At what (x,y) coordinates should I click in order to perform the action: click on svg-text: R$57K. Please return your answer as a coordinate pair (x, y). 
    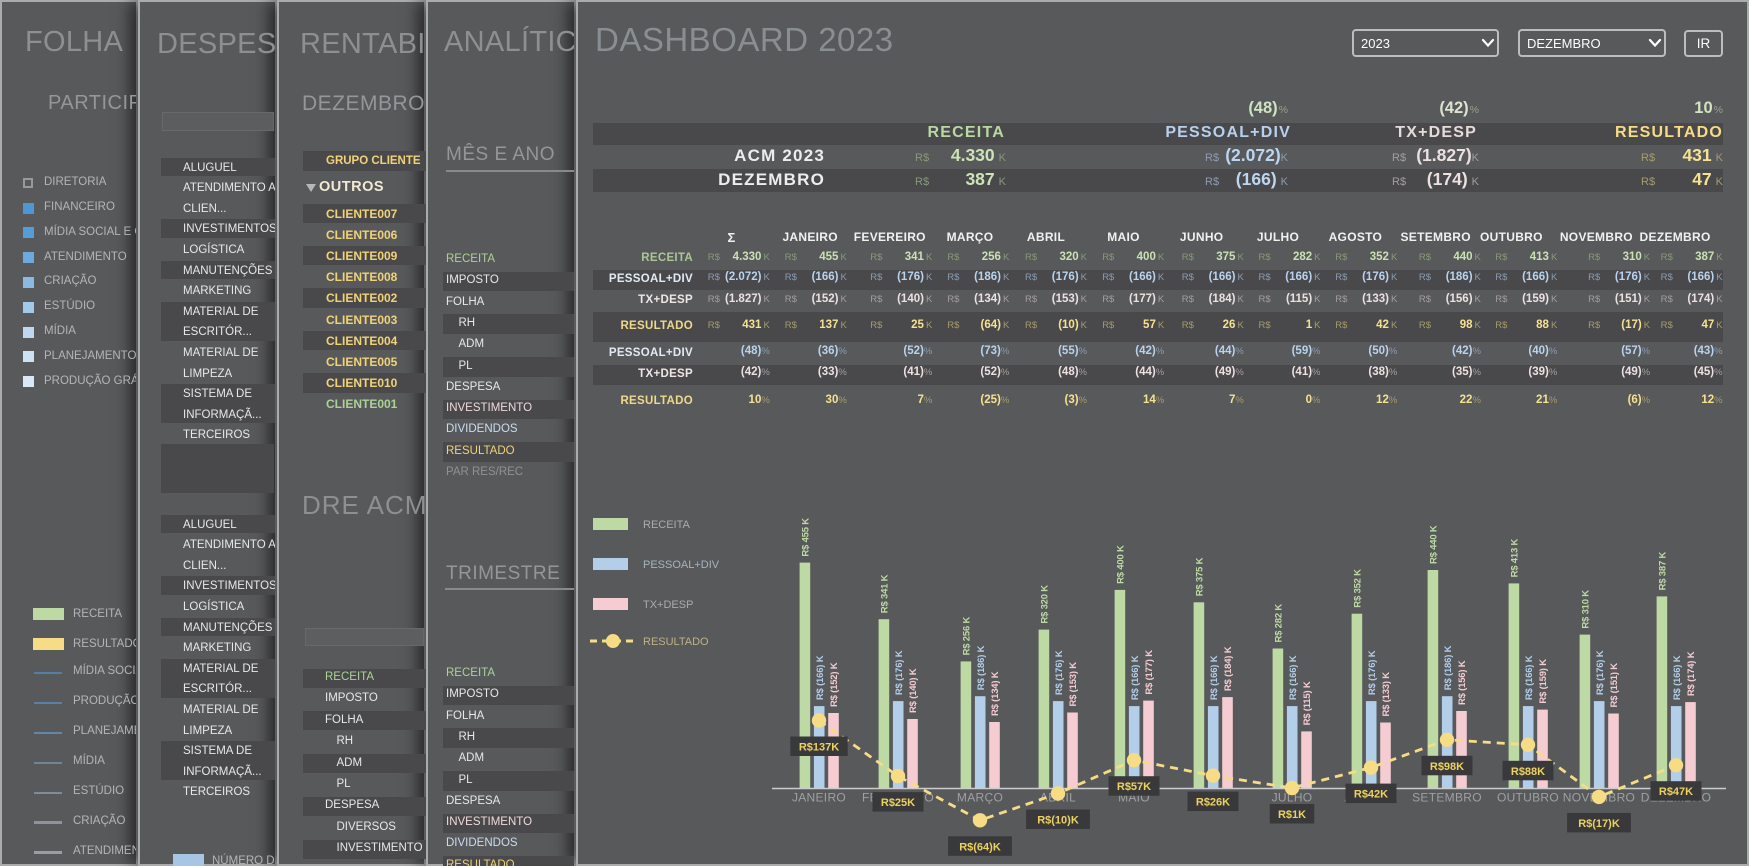
    Looking at the image, I should click on (1134, 787).